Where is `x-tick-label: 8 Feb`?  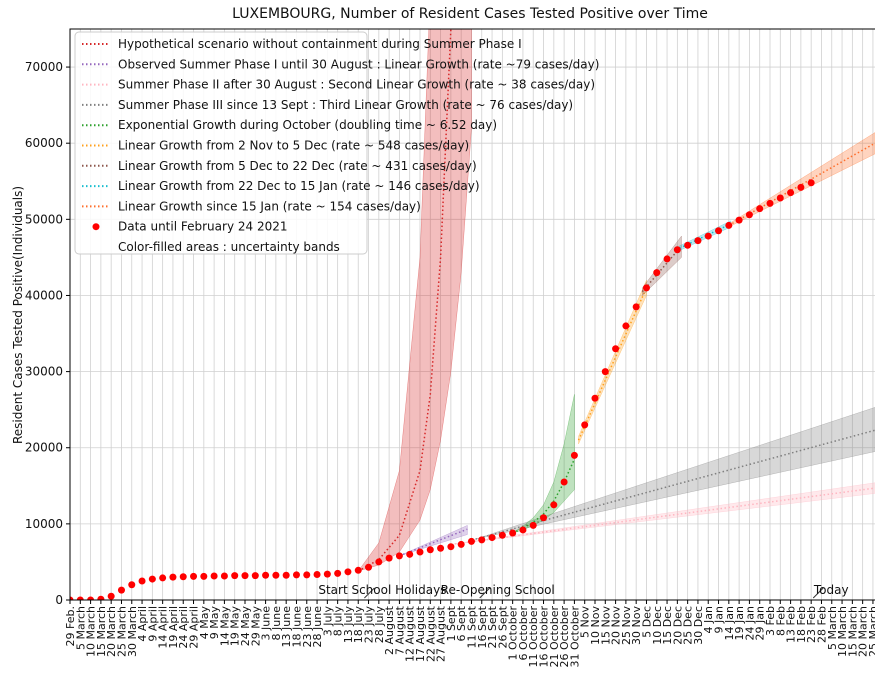
x-tick-label: 8 Feb is located at coordinates (780, 621).